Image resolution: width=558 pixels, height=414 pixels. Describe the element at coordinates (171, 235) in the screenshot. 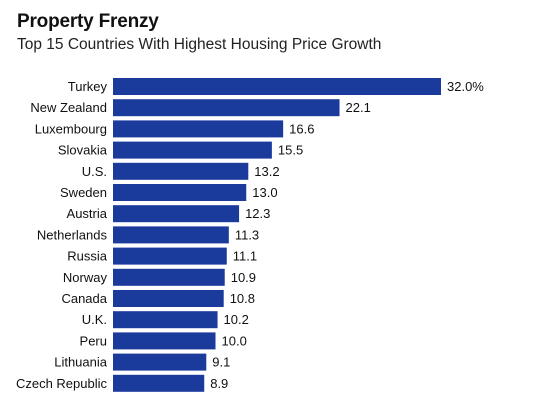

I see `bar-netherlands` at that location.